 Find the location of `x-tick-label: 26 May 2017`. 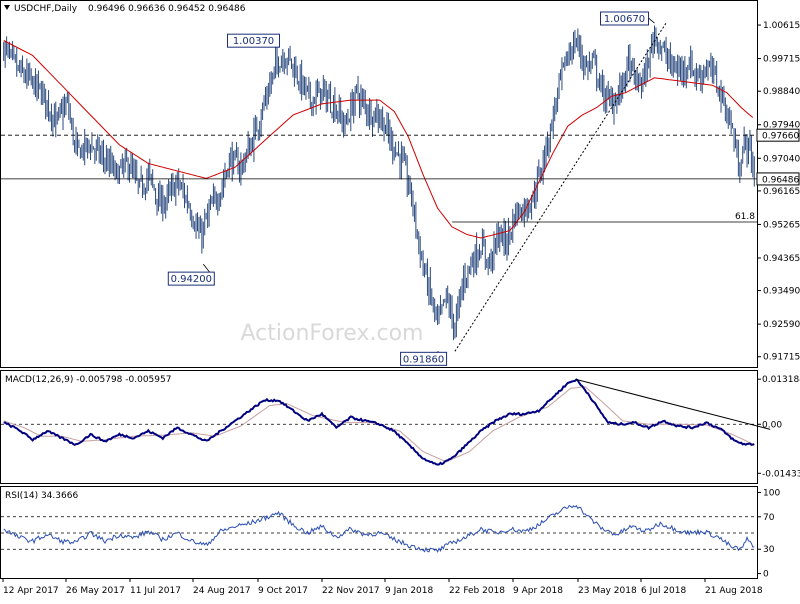

x-tick-label: 26 May 2017 is located at coordinates (95, 591).